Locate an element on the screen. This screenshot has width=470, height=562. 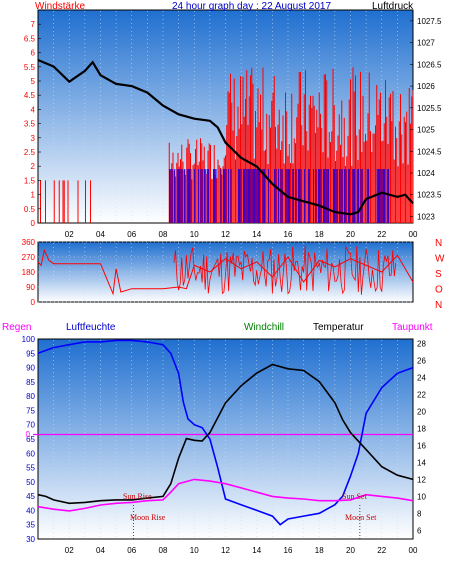
direction-tick-label: 270 is located at coordinates (29, 257).